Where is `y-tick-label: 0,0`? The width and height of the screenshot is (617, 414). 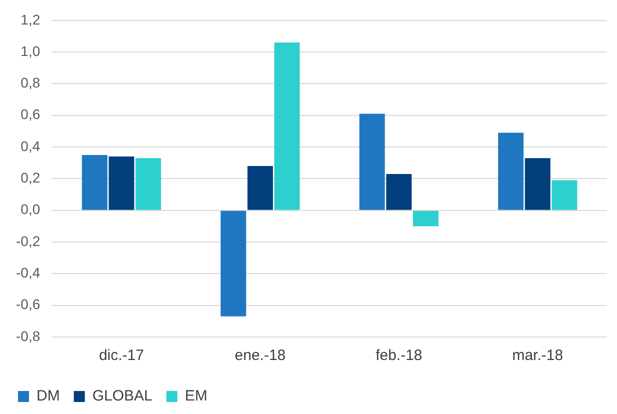 y-tick-label: 0,0 is located at coordinates (30, 209).